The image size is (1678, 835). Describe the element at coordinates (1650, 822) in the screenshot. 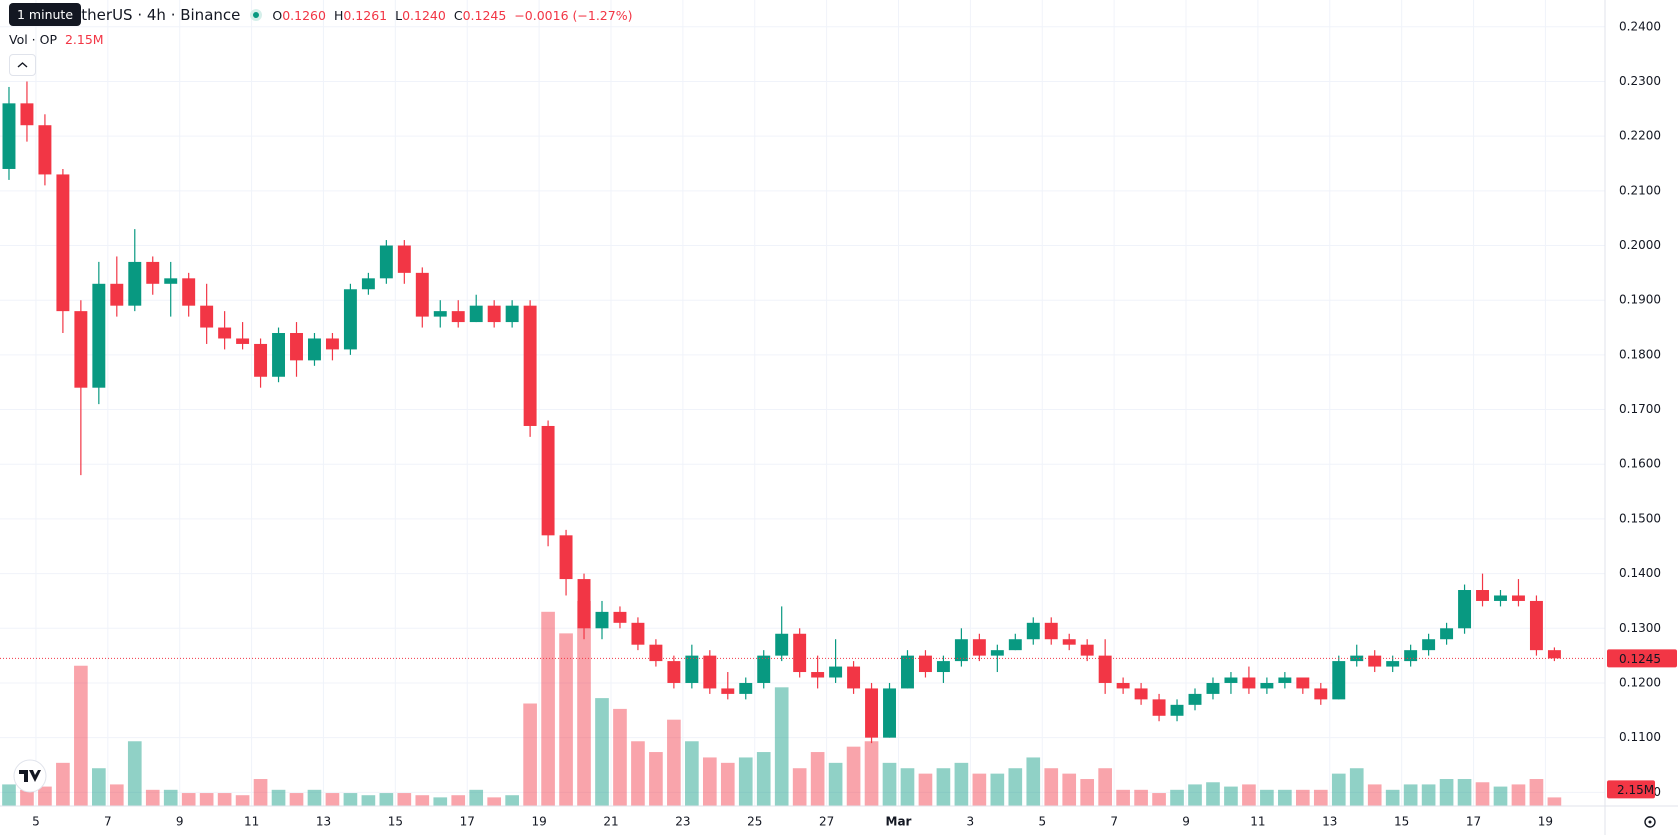

I see `settings-icon-center` at that location.